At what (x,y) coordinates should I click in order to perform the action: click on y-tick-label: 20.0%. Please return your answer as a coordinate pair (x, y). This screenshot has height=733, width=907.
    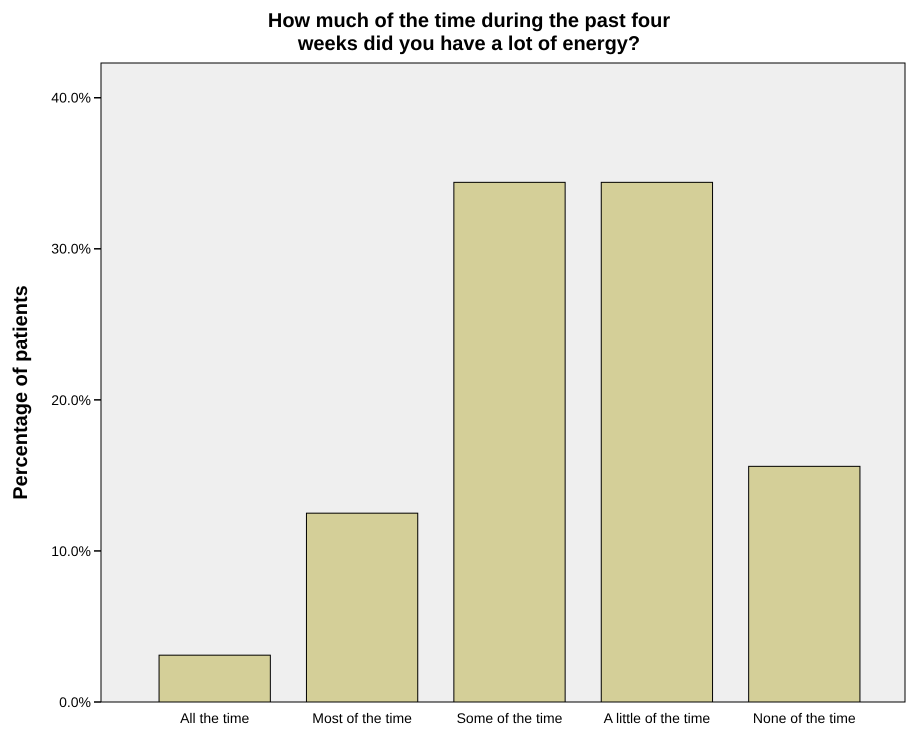
    Looking at the image, I should click on (71, 400).